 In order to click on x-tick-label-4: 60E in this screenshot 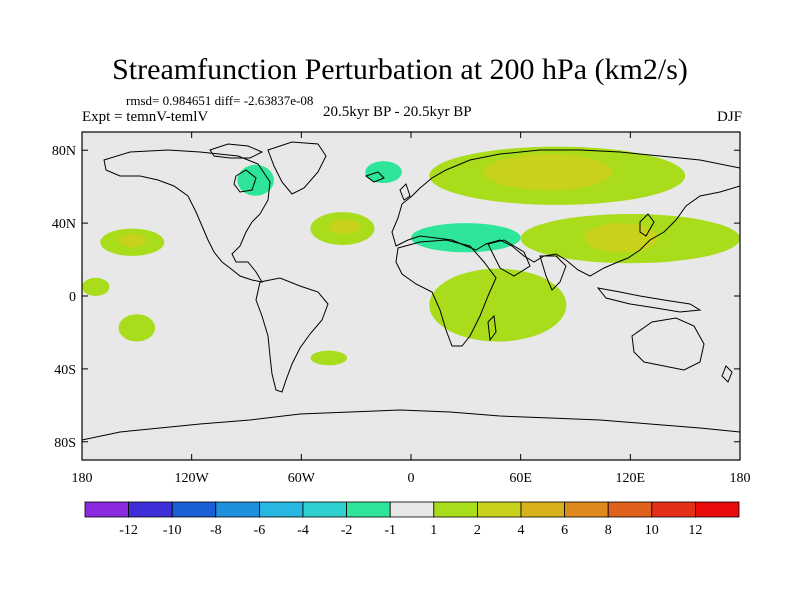, I will do `click(520, 478)`.